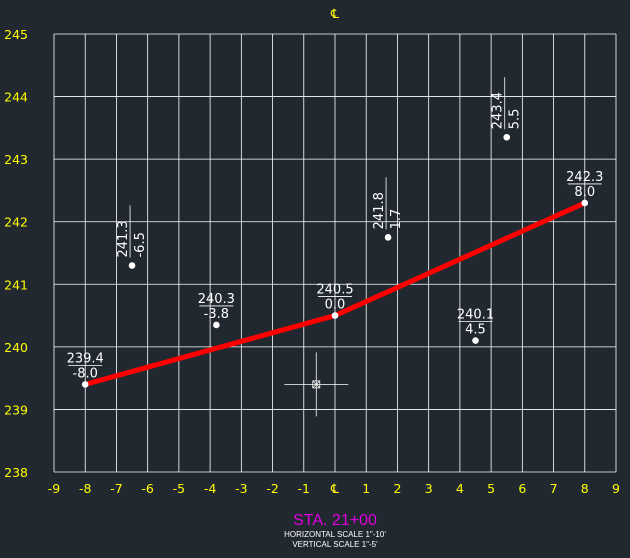  I want to click on y-tick-label: 240, so click(16, 347).